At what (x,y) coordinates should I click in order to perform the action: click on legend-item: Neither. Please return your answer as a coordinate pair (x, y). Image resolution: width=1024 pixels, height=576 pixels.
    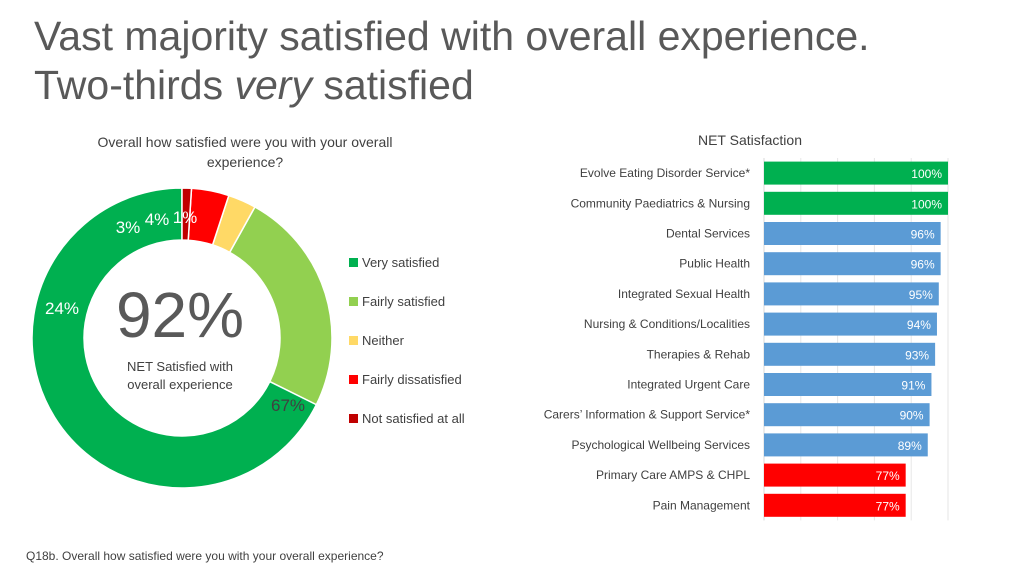
    Looking at the image, I should click on (429, 340).